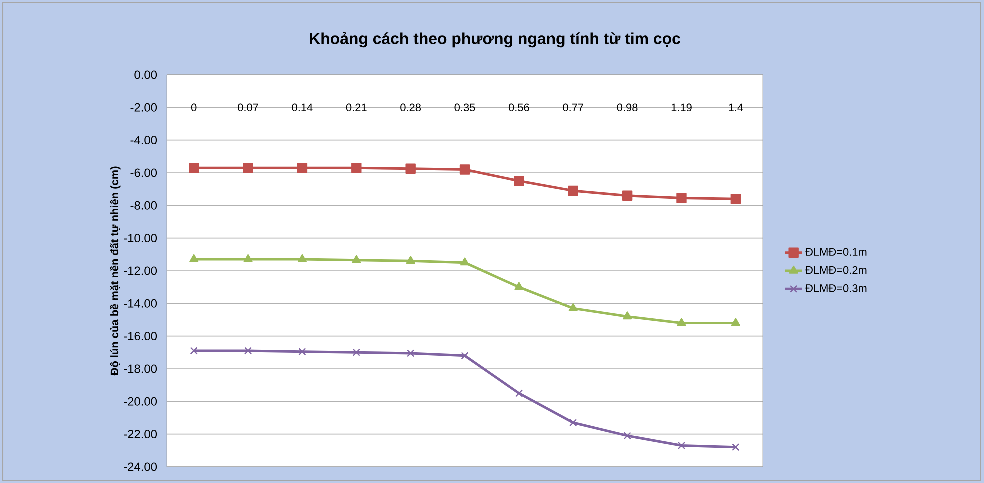  Describe the element at coordinates (836, 252) in the screenshot. I see `legend-label: ĐLMĐ=0.1m` at that location.